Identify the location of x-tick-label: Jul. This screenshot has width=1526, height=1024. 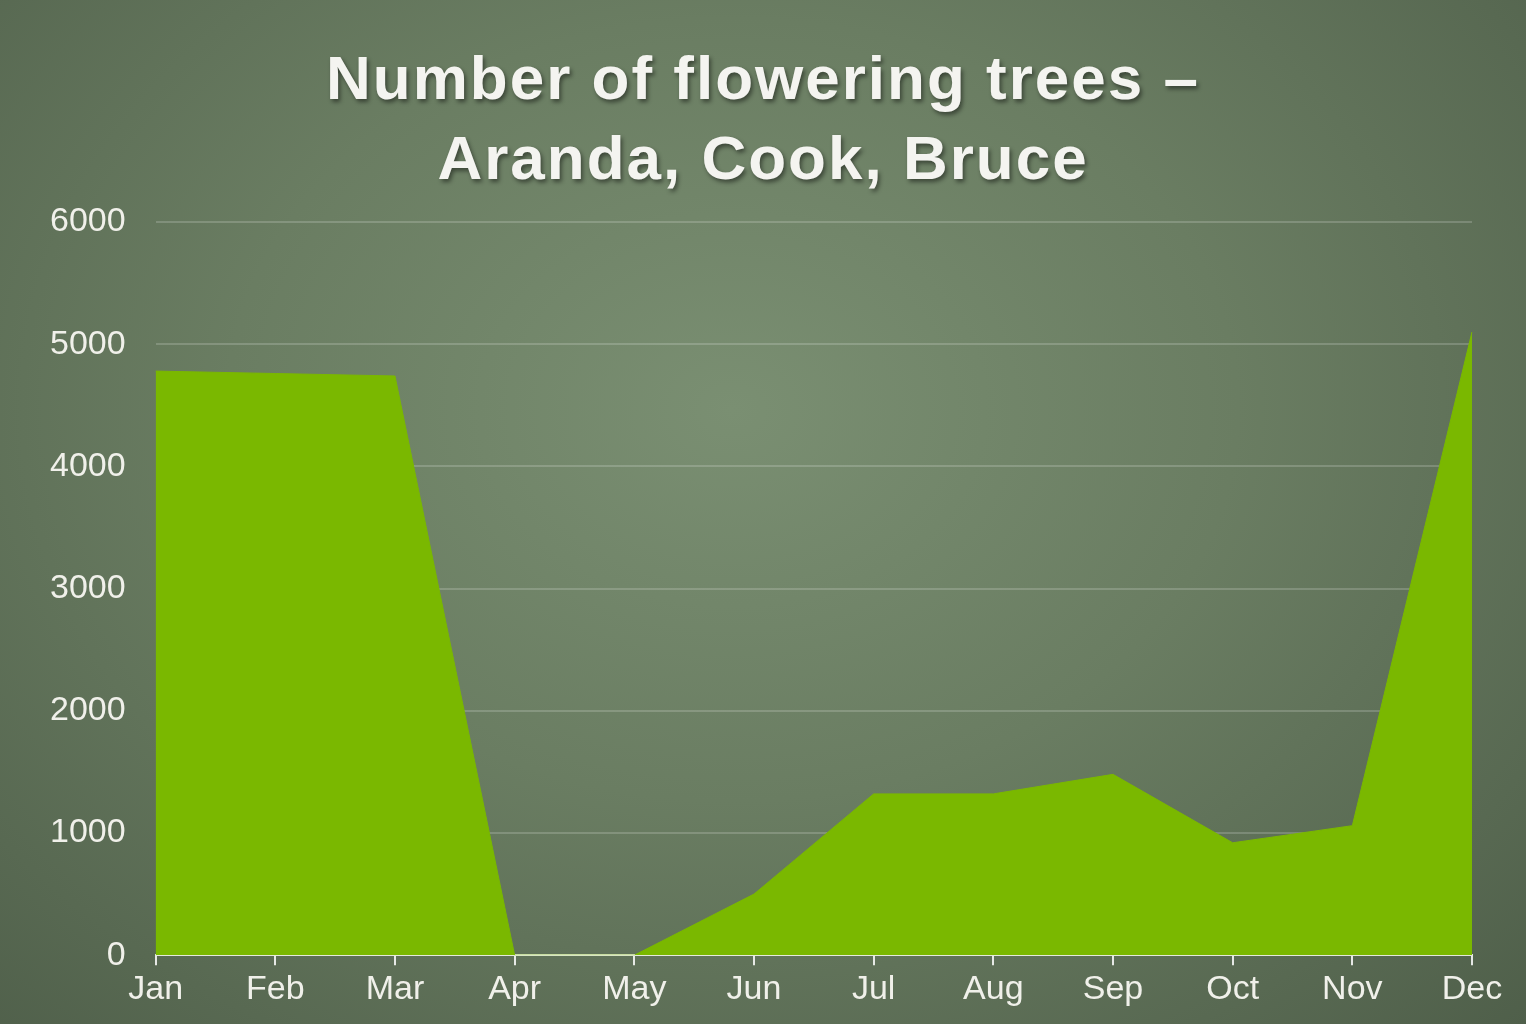
(873, 986).